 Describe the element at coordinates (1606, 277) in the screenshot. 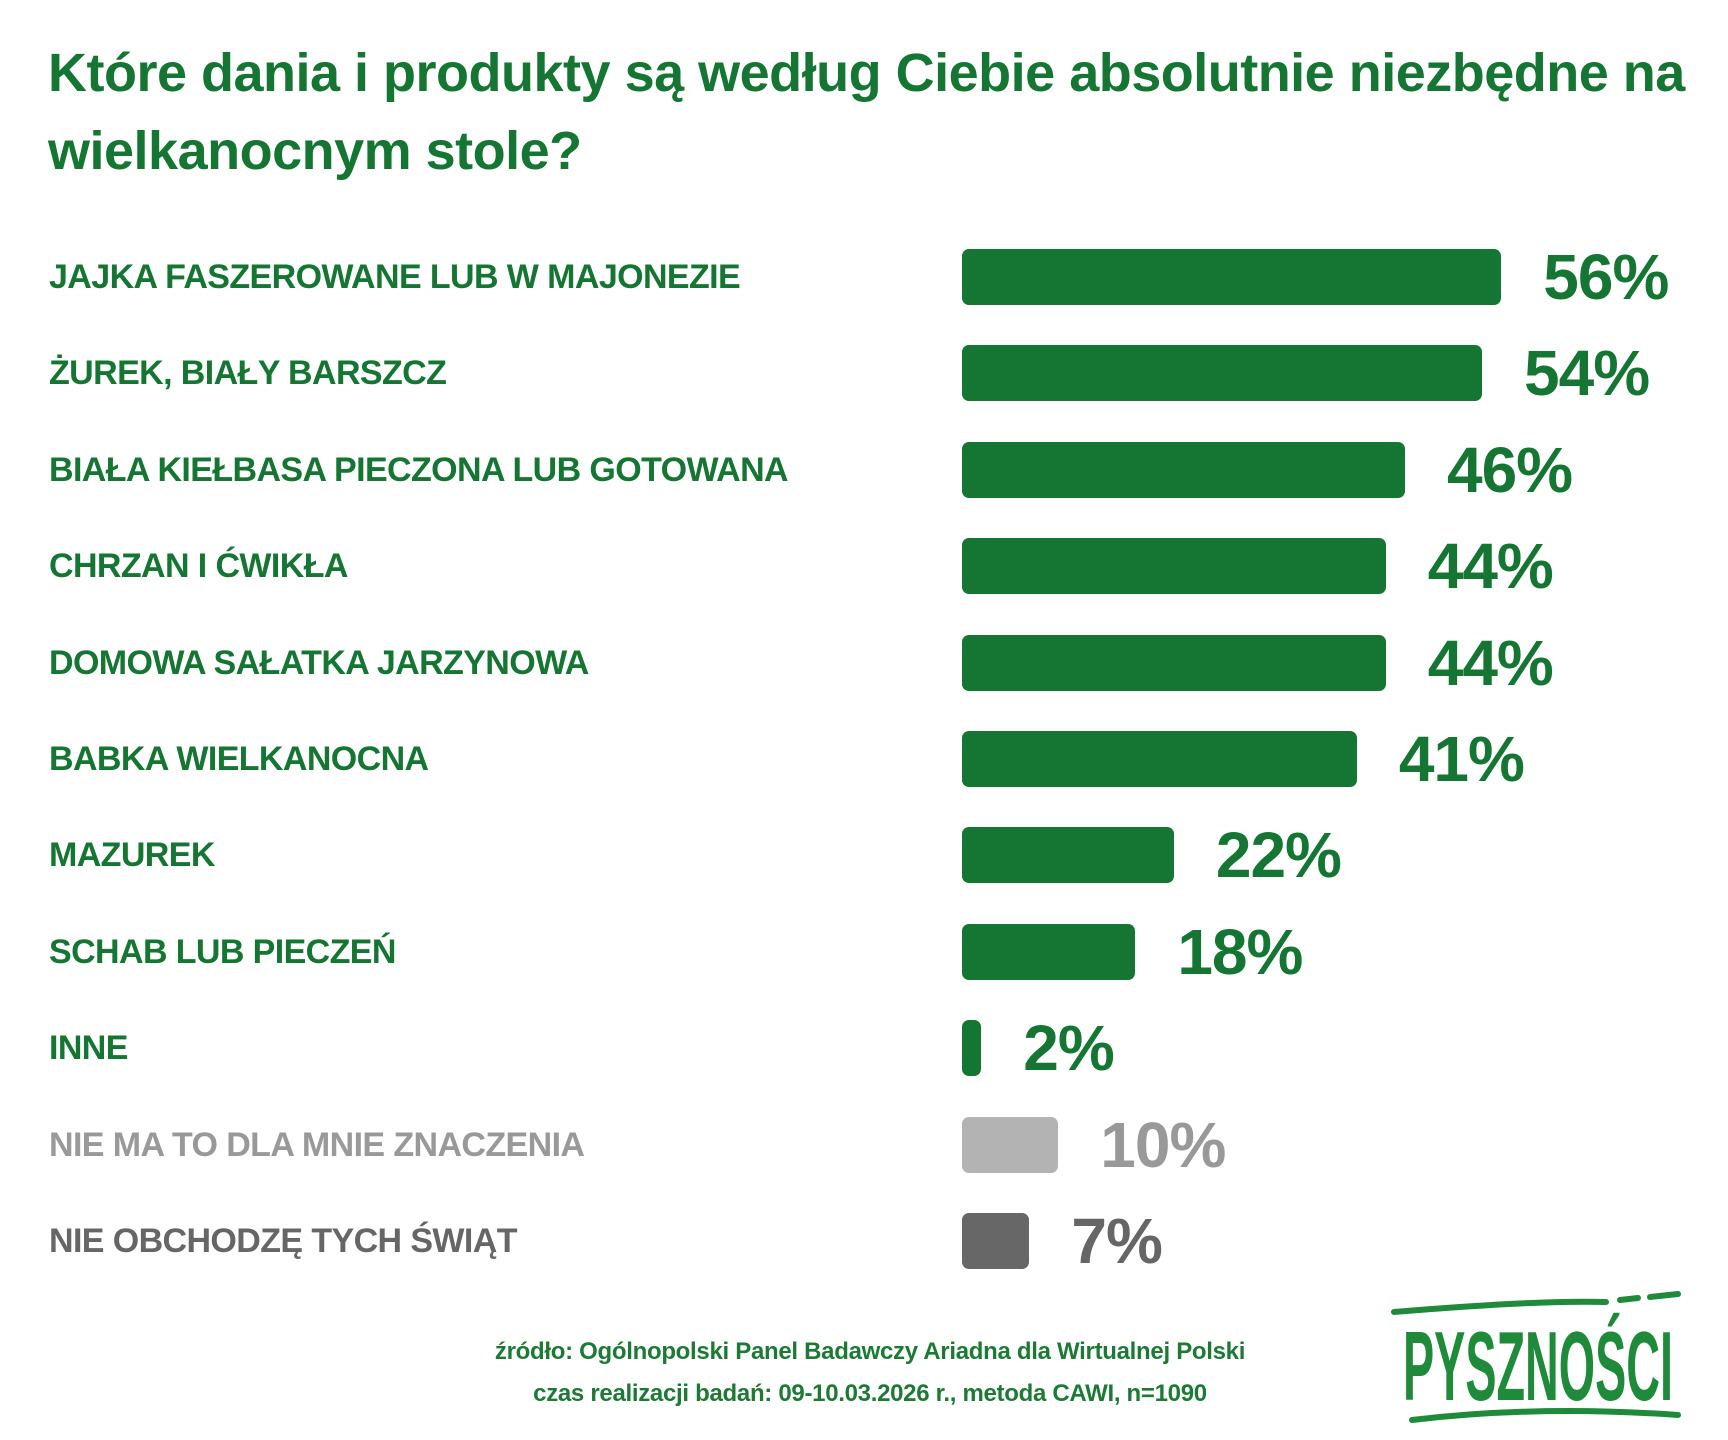

I see `value-label: 56%` at that location.